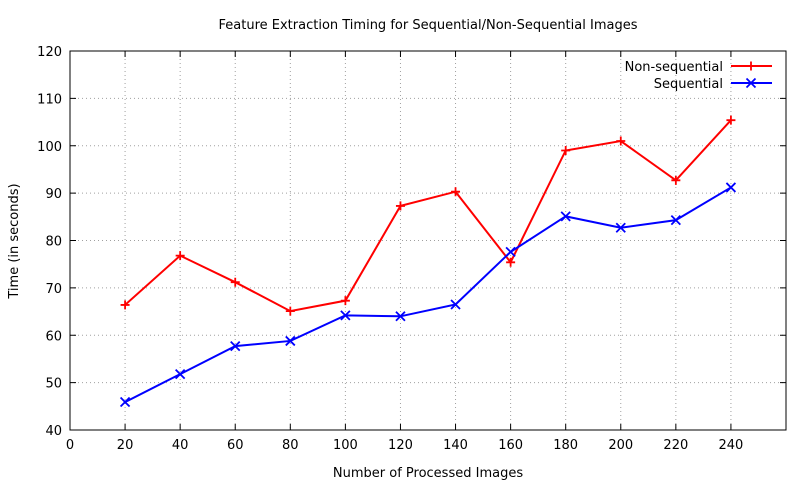  I want to click on legend-marker-non-sequential, so click(751, 66).